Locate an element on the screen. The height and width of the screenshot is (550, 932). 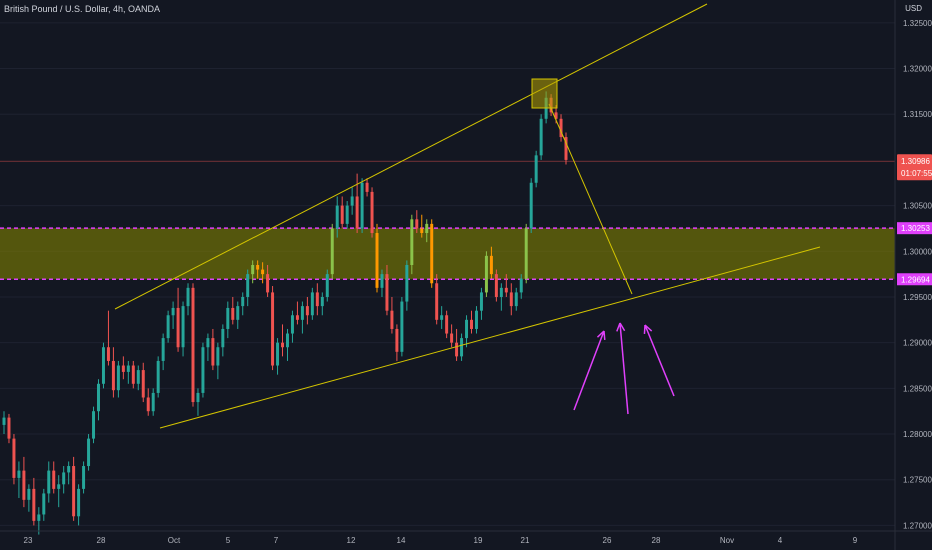
y-tick-label: 1.28000 is located at coordinates (917, 434).